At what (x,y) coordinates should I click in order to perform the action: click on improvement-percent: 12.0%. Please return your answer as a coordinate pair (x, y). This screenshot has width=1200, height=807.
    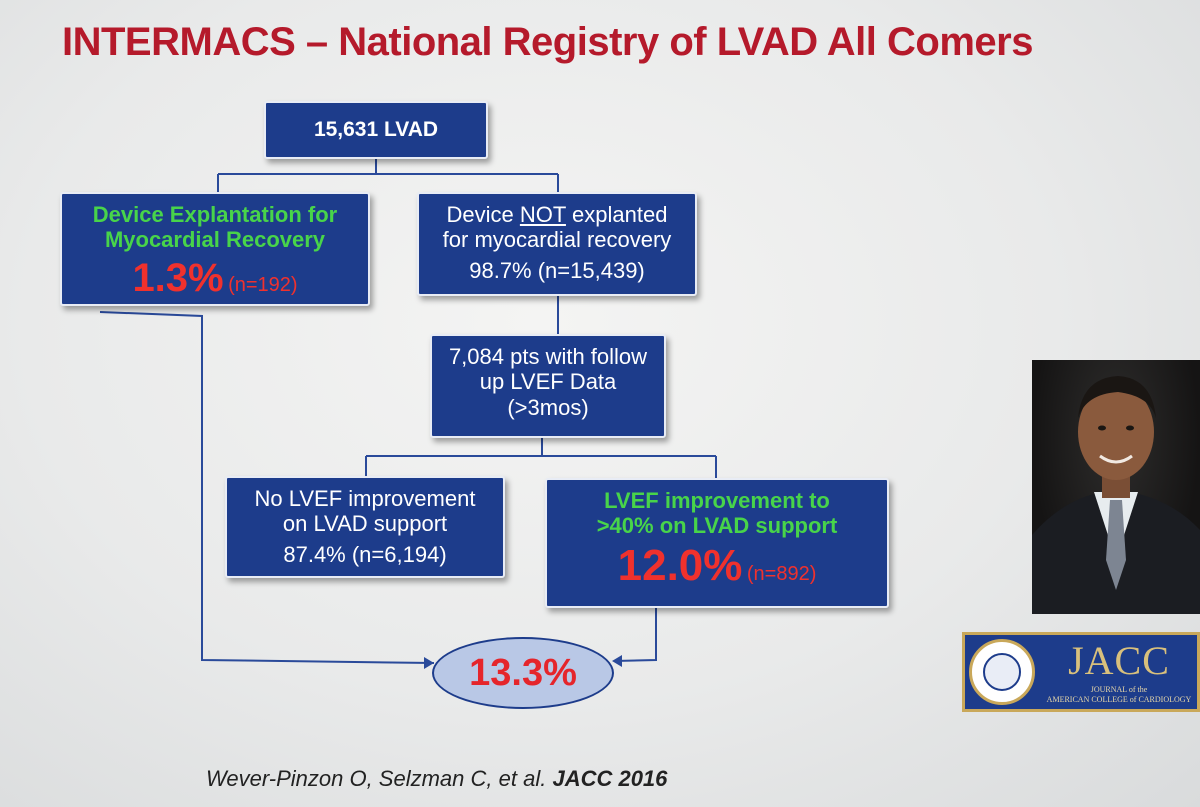
    Looking at the image, I should click on (680, 565).